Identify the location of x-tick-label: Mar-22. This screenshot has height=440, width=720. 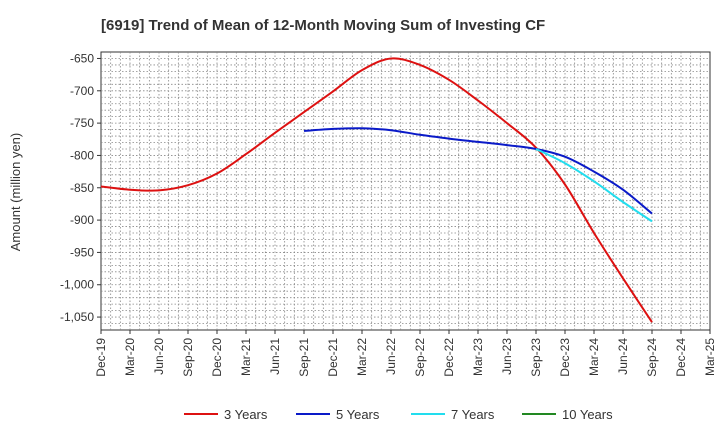
(362, 357).